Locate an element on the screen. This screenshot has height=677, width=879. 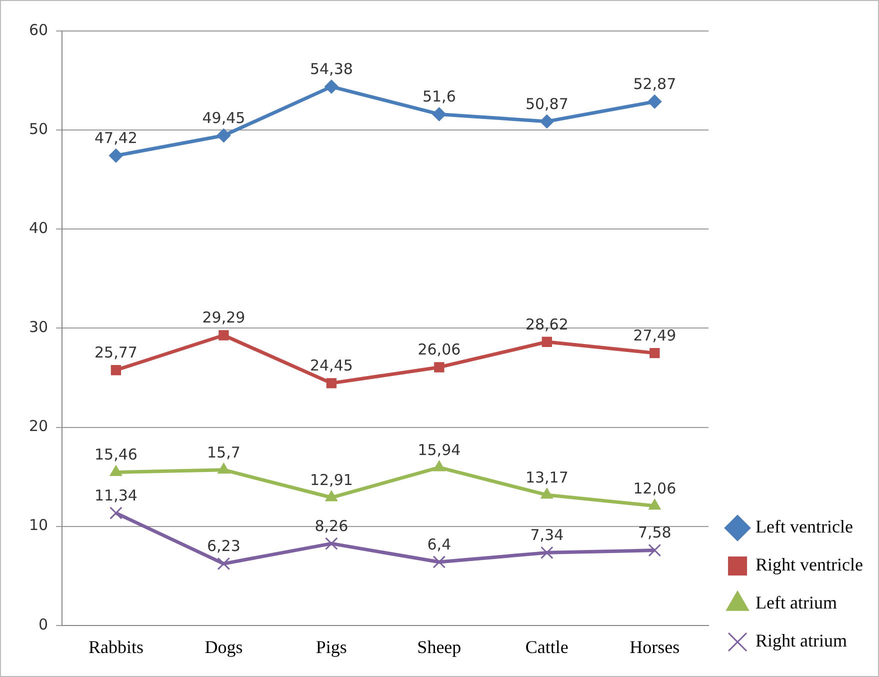
data-label: 6,23 is located at coordinates (223, 546).